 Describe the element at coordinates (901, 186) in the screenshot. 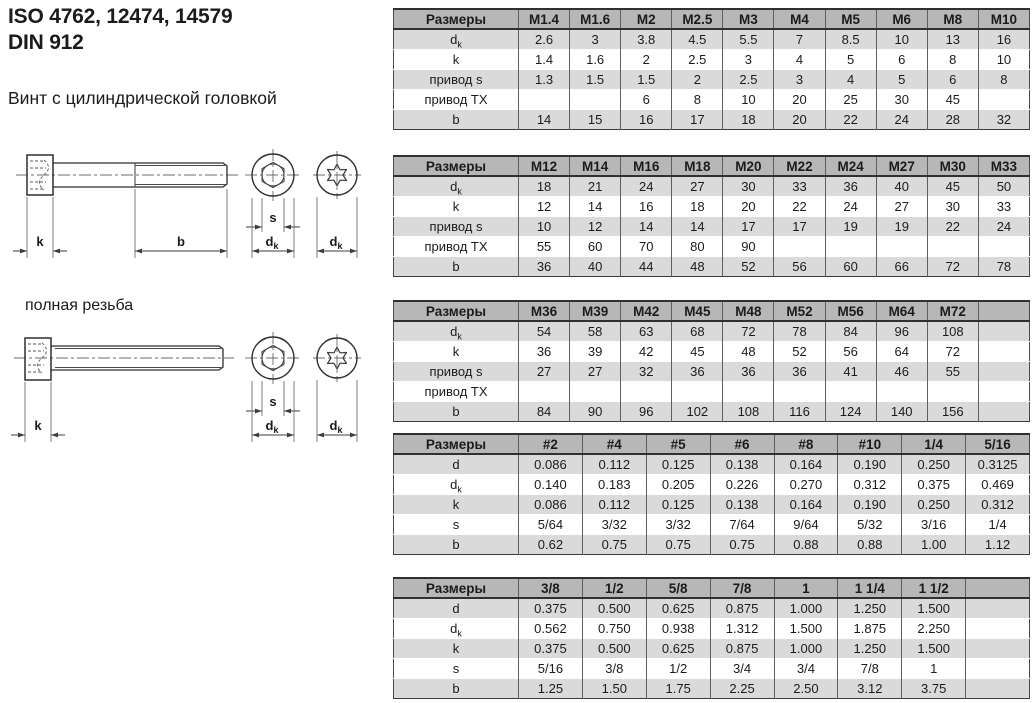

I see `cell-value: 40` at that location.